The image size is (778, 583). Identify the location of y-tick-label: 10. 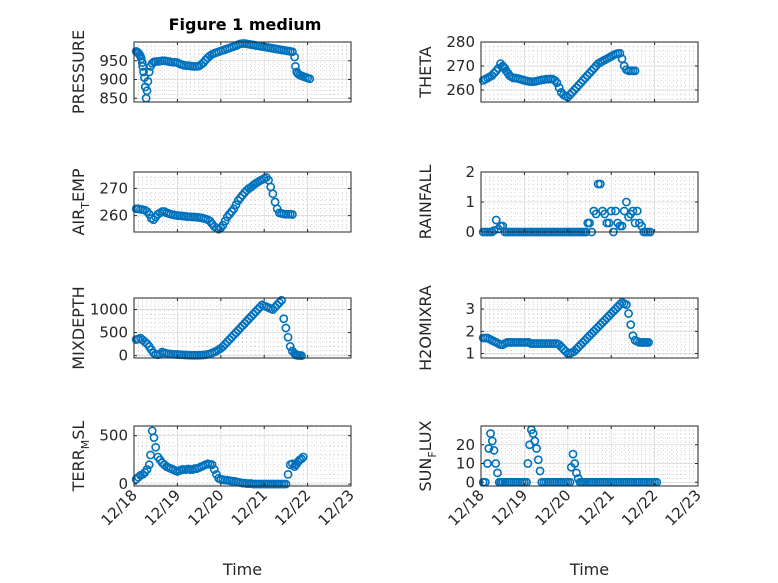
(465, 464).